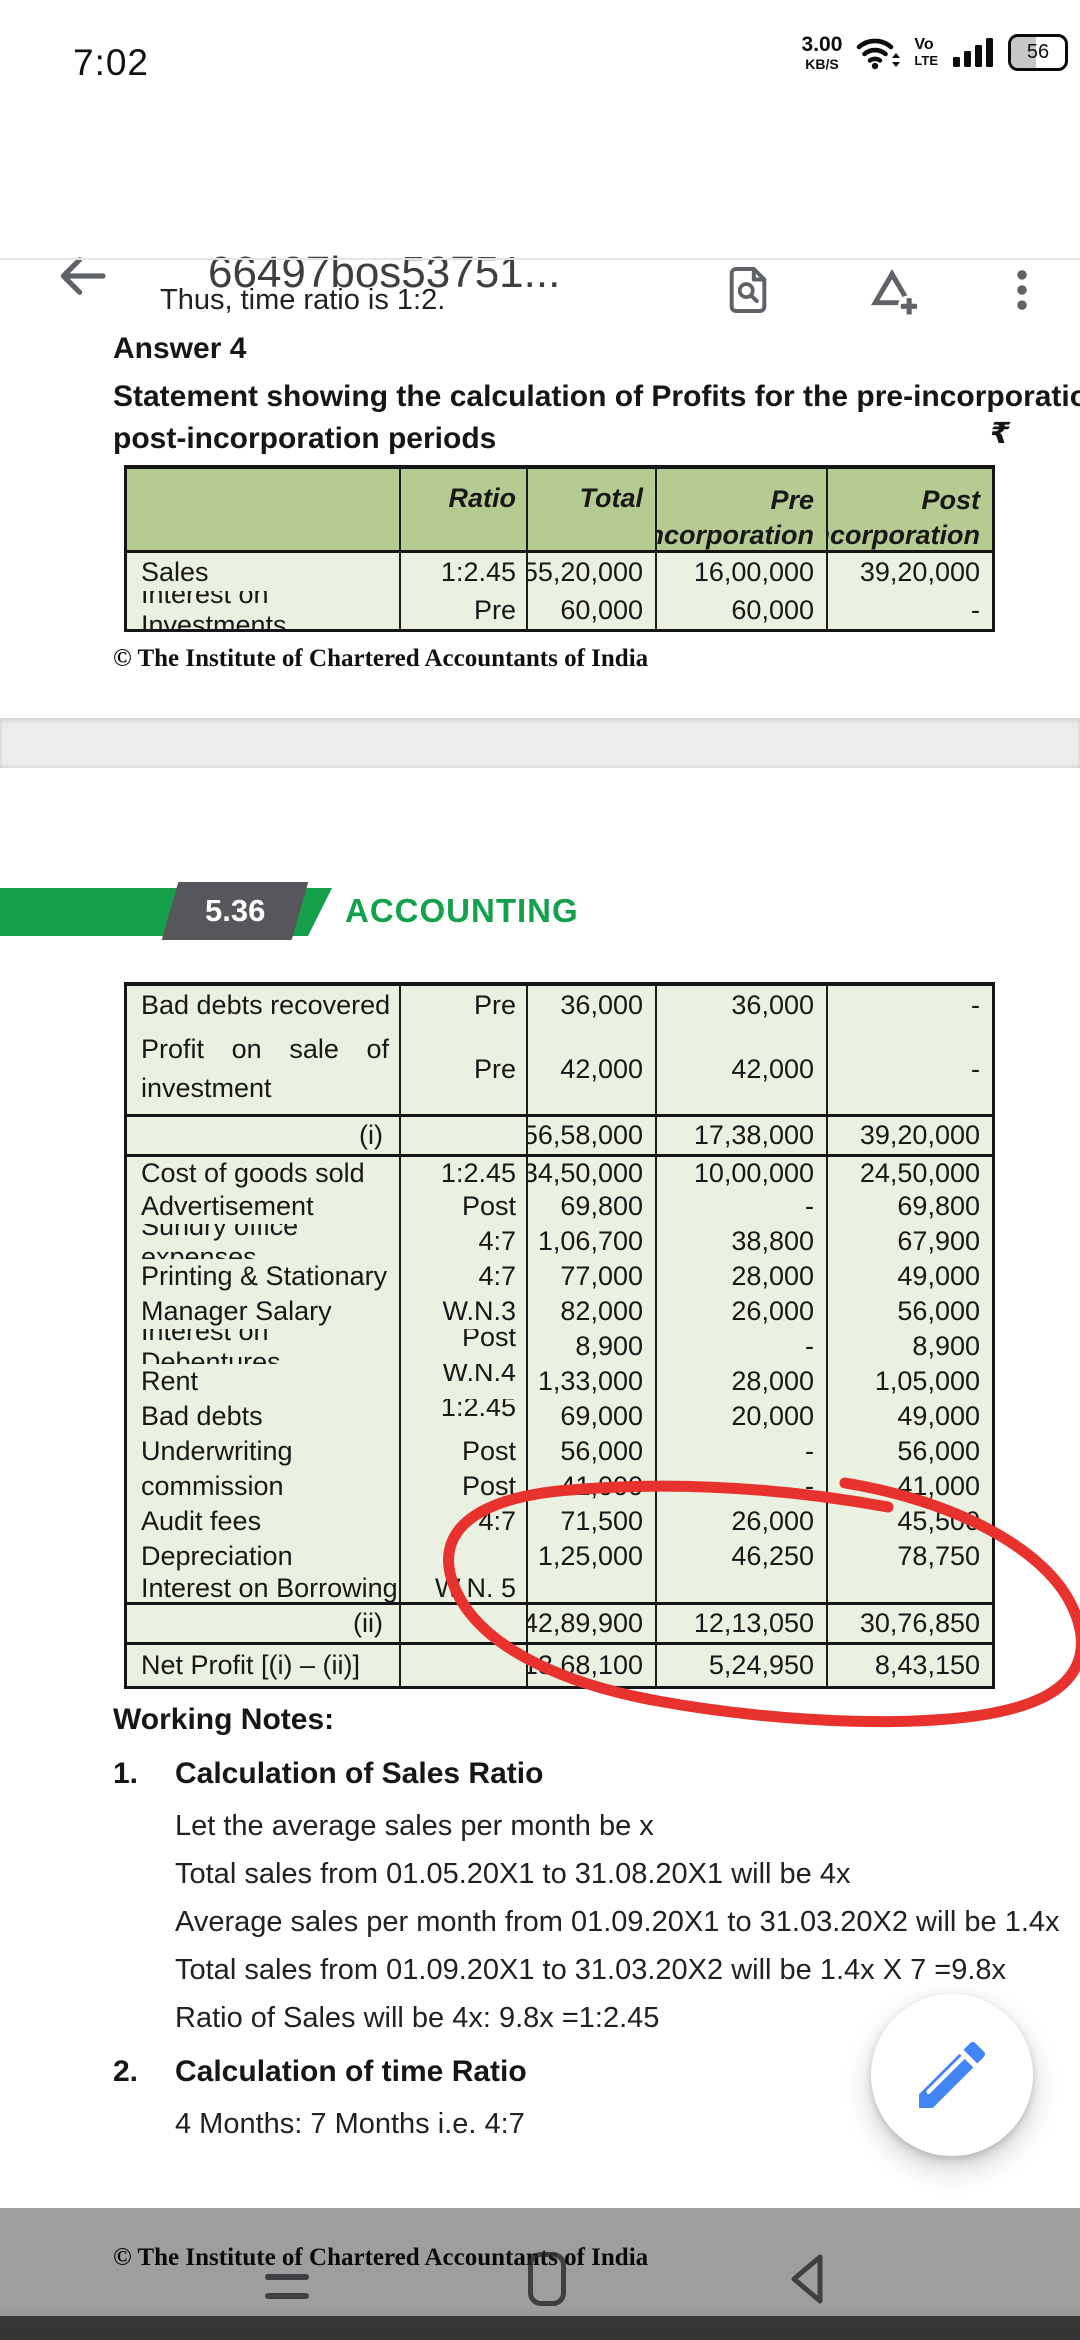 The width and height of the screenshot is (1080, 2340). I want to click on table-cell: 30,76,850, so click(909, 1623).